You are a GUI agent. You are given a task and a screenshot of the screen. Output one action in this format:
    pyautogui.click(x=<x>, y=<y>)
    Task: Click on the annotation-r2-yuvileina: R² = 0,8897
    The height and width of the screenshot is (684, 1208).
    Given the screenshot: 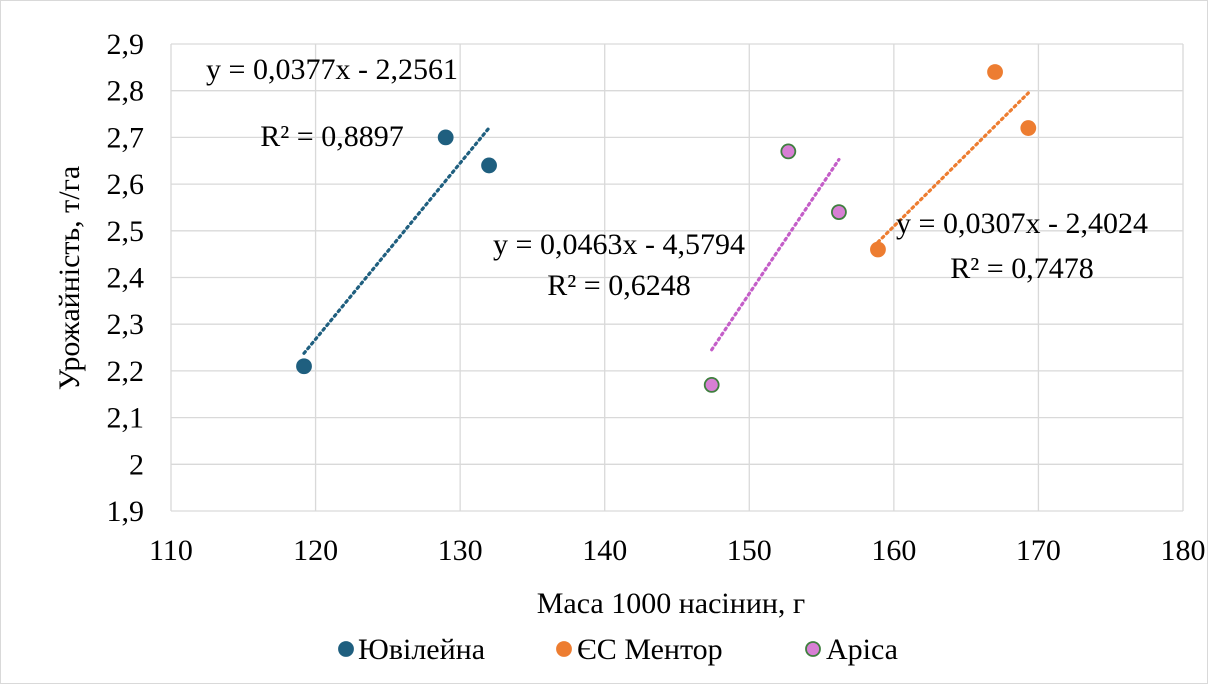 What is the action you would take?
    pyautogui.click(x=331, y=136)
    